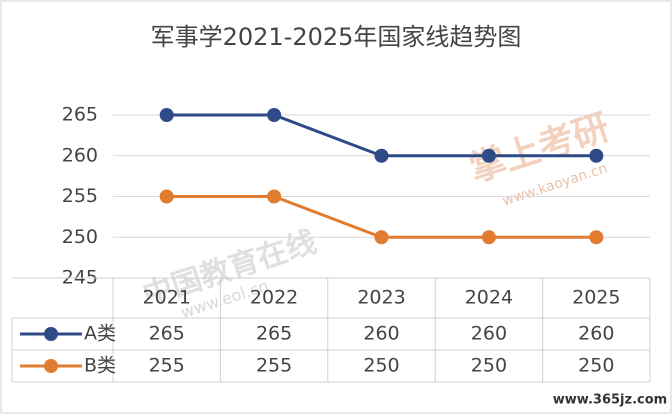  What do you see at coordinates (336, 37) in the screenshot?
I see `chart-title: 军事学2021-2025年国家线趋势图` at bounding box center [336, 37].